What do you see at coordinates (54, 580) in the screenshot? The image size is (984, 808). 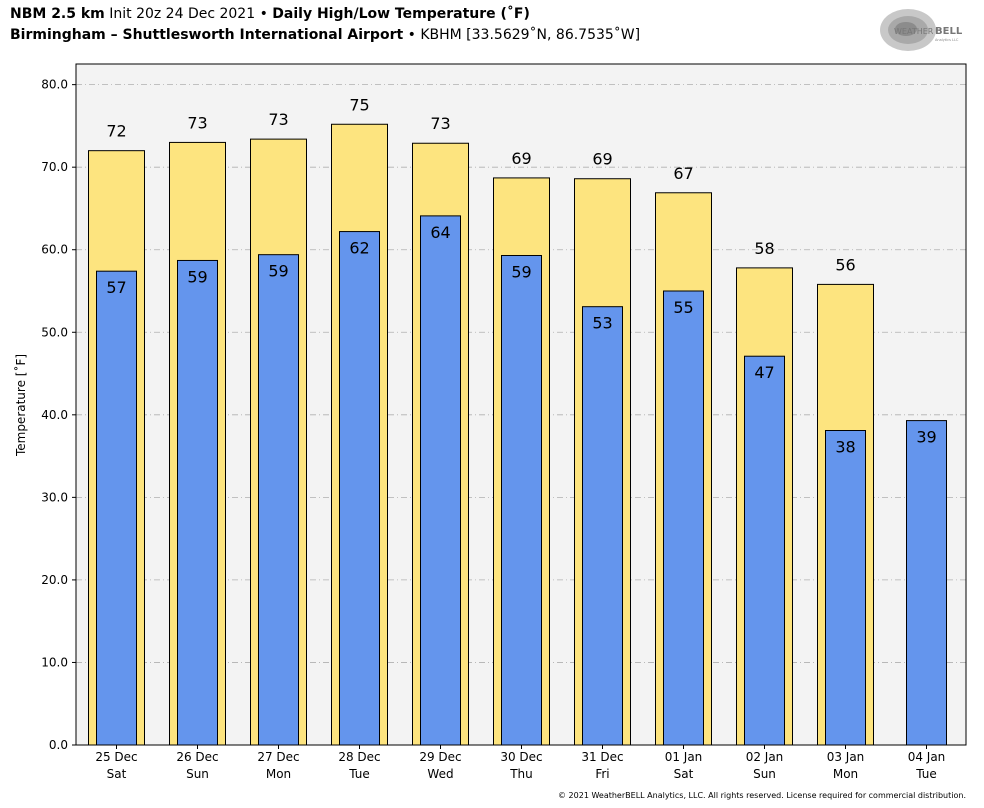 I see `y-tick-label: 20.0` at bounding box center [54, 580].